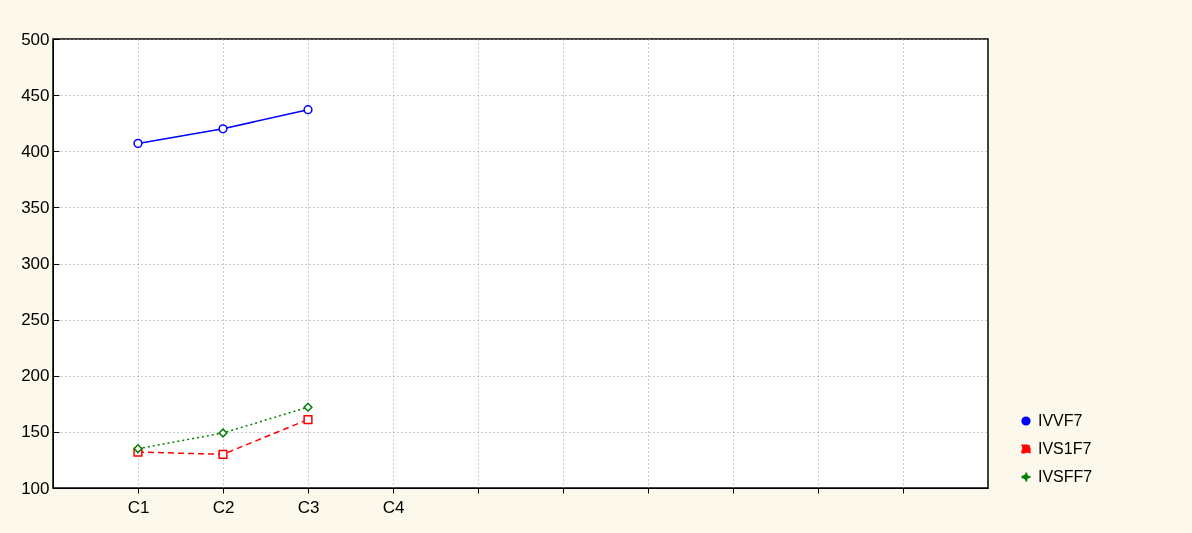  I want to click on y-tick-label: 100, so click(35, 488).